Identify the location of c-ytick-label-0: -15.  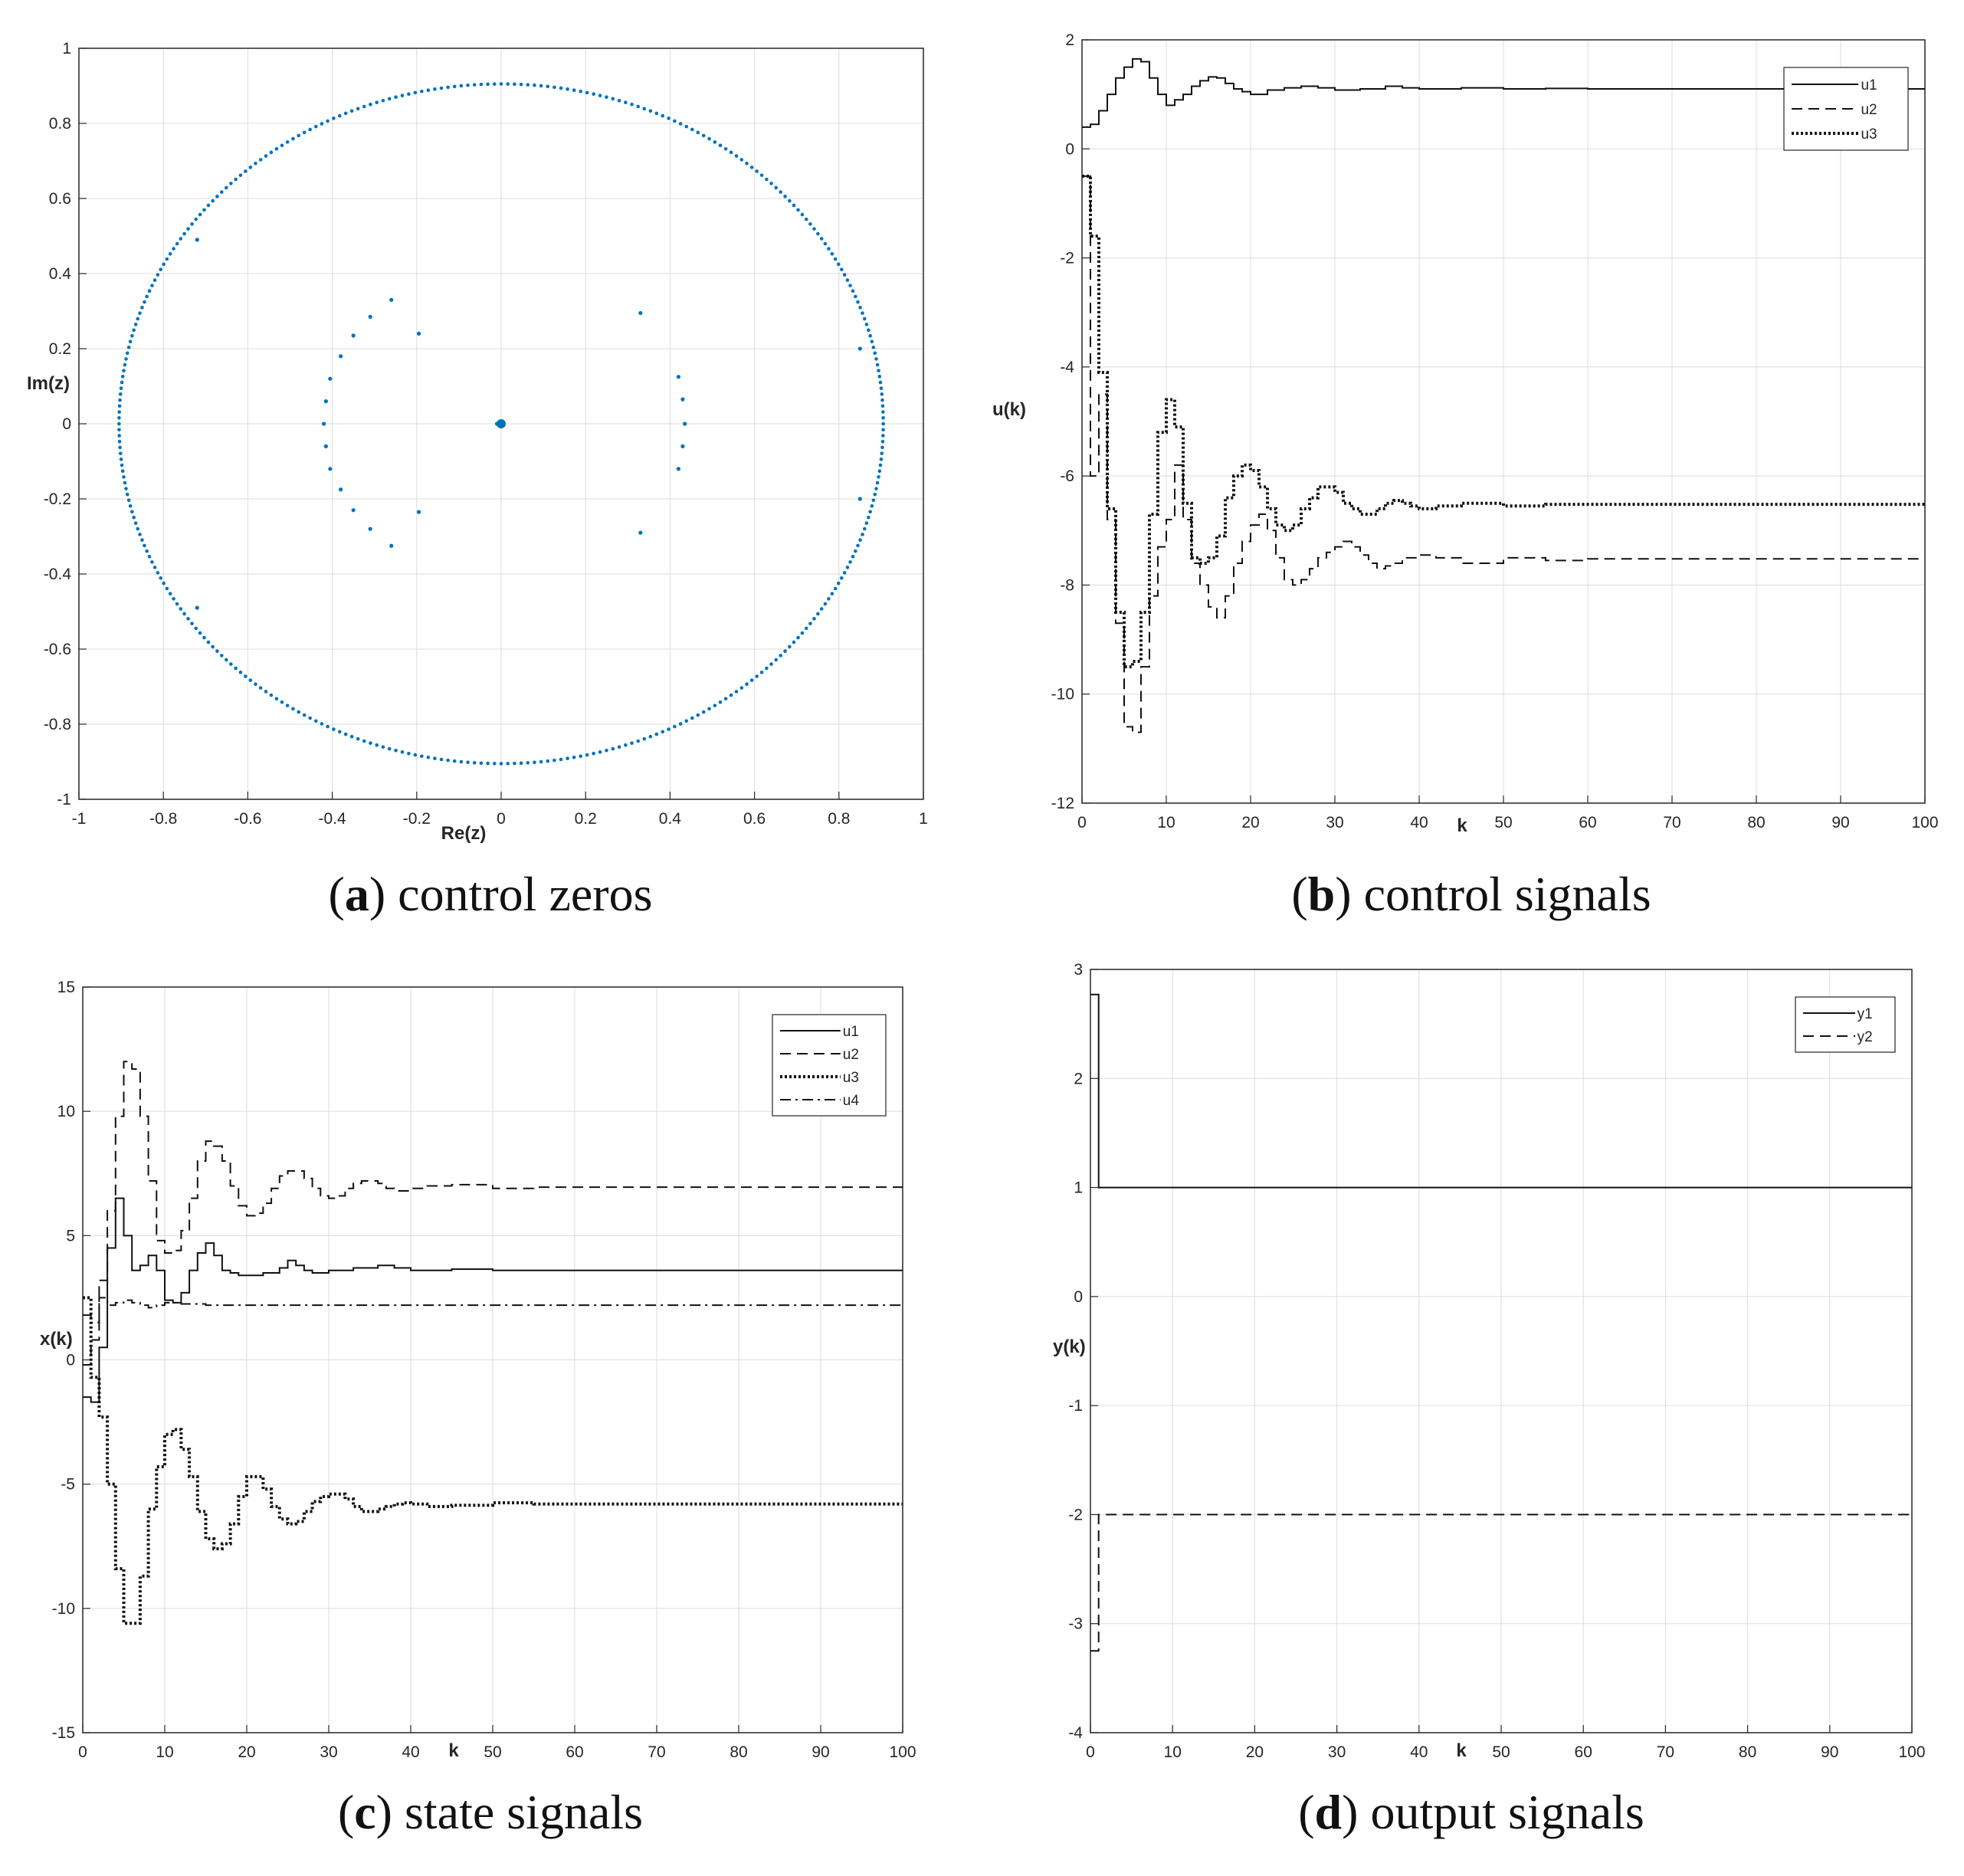
(63, 1733).